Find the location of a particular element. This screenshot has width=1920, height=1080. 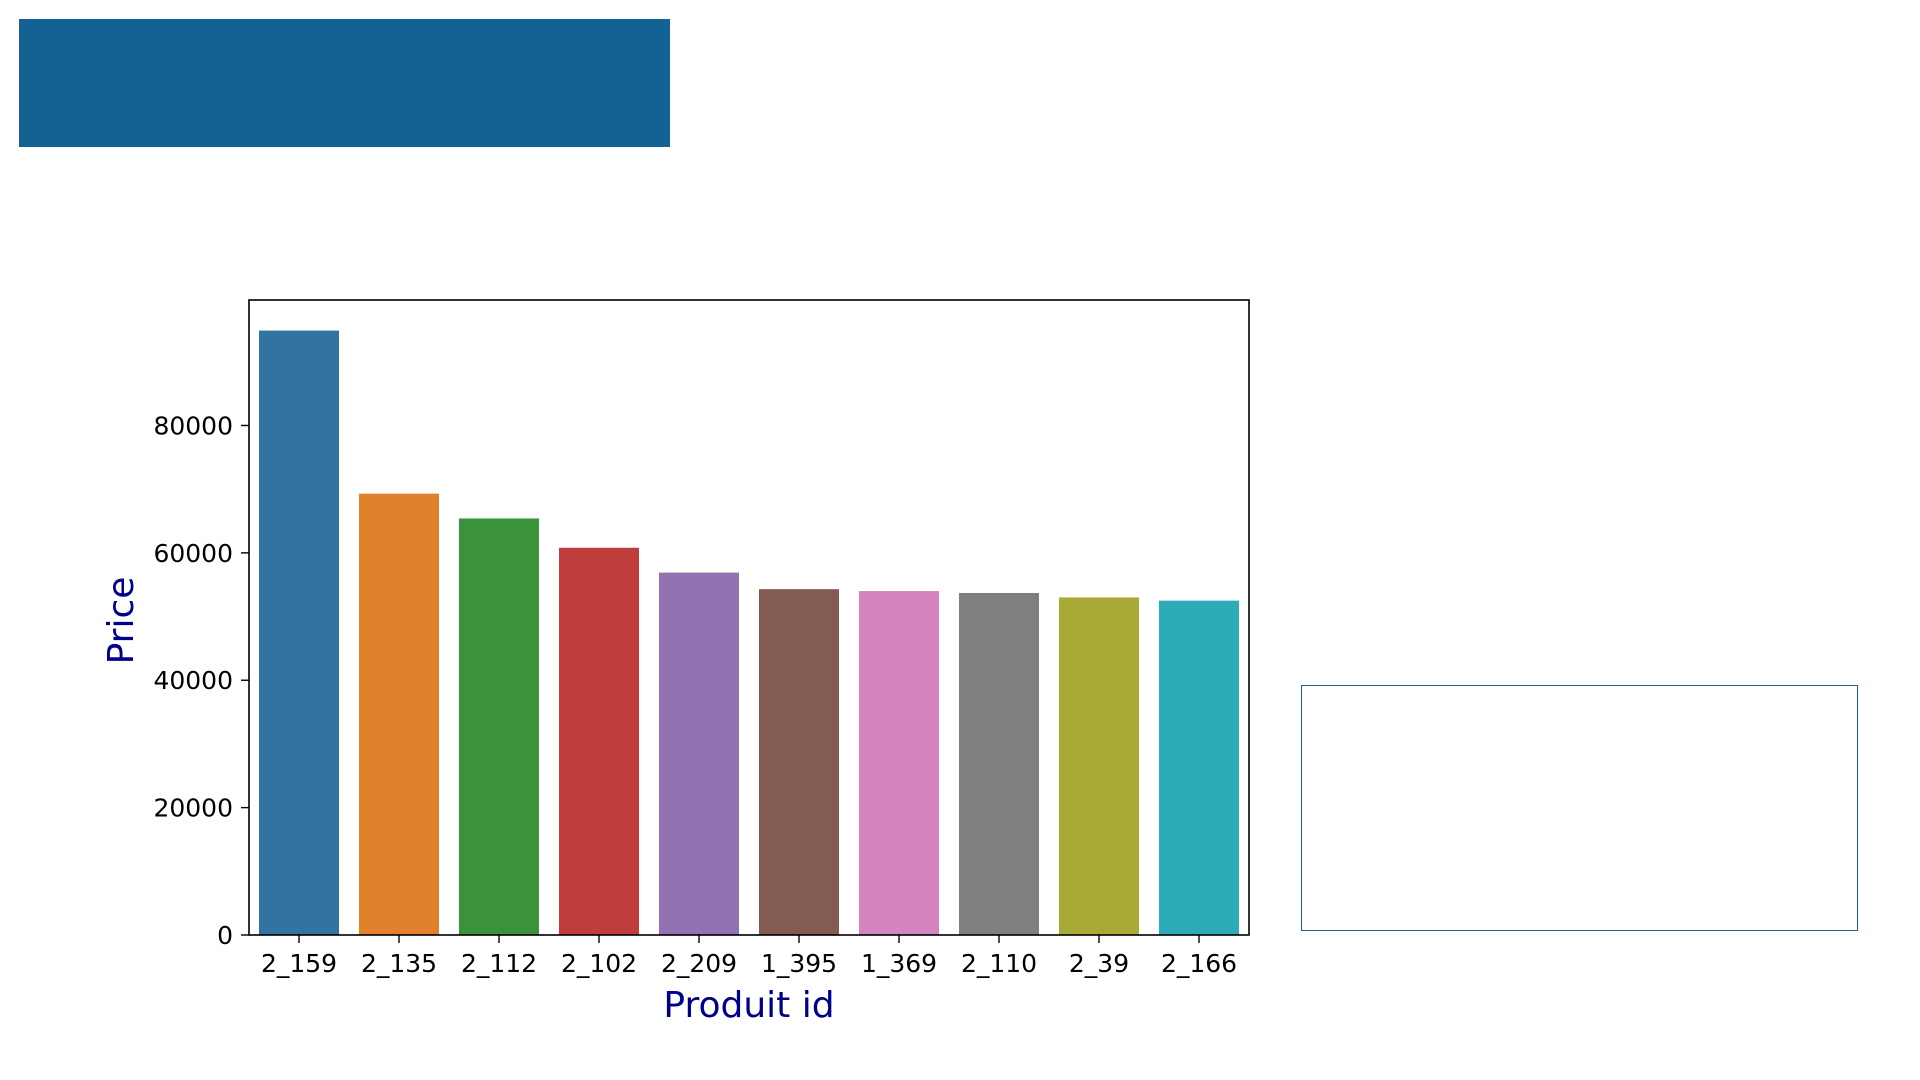

y-tick-label: 60000 is located at coordinates (193, 553).